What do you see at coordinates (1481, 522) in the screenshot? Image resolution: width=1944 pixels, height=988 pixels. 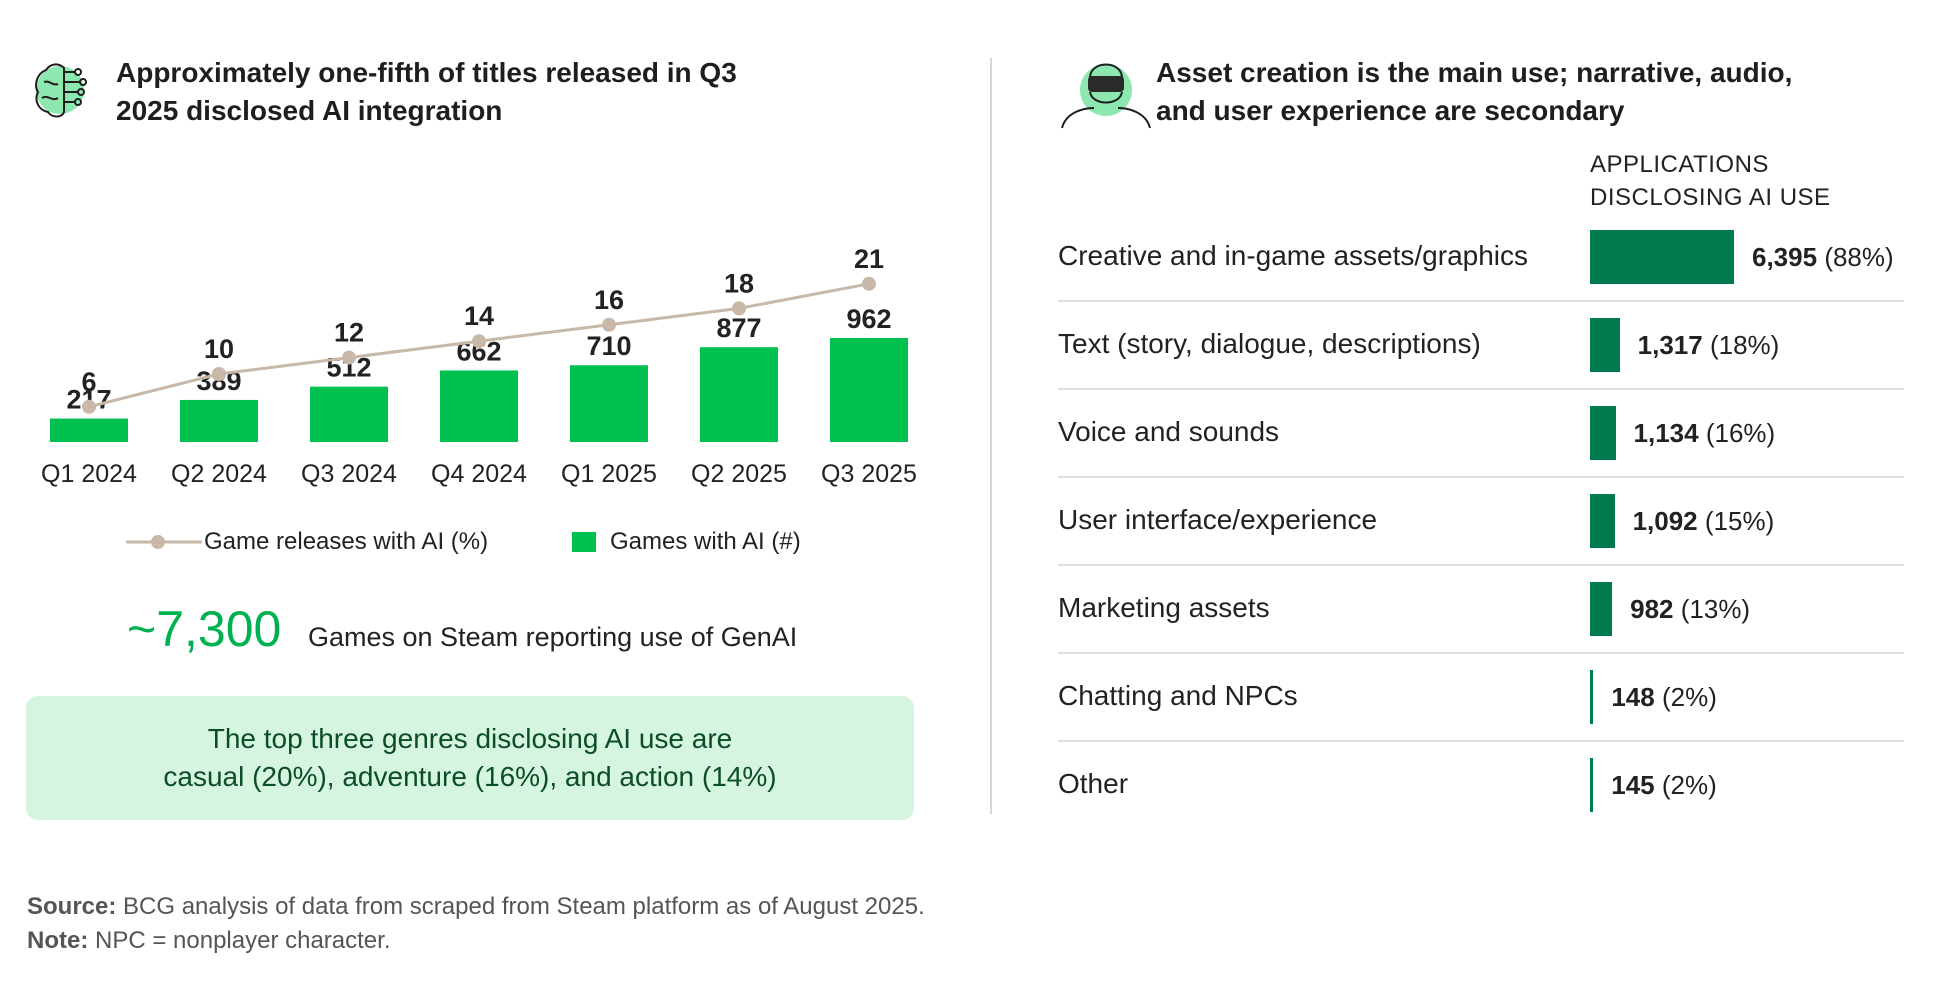 I see `application-row: User interface/experience 1,092 (15%)` at bounding box center [1481, 522].